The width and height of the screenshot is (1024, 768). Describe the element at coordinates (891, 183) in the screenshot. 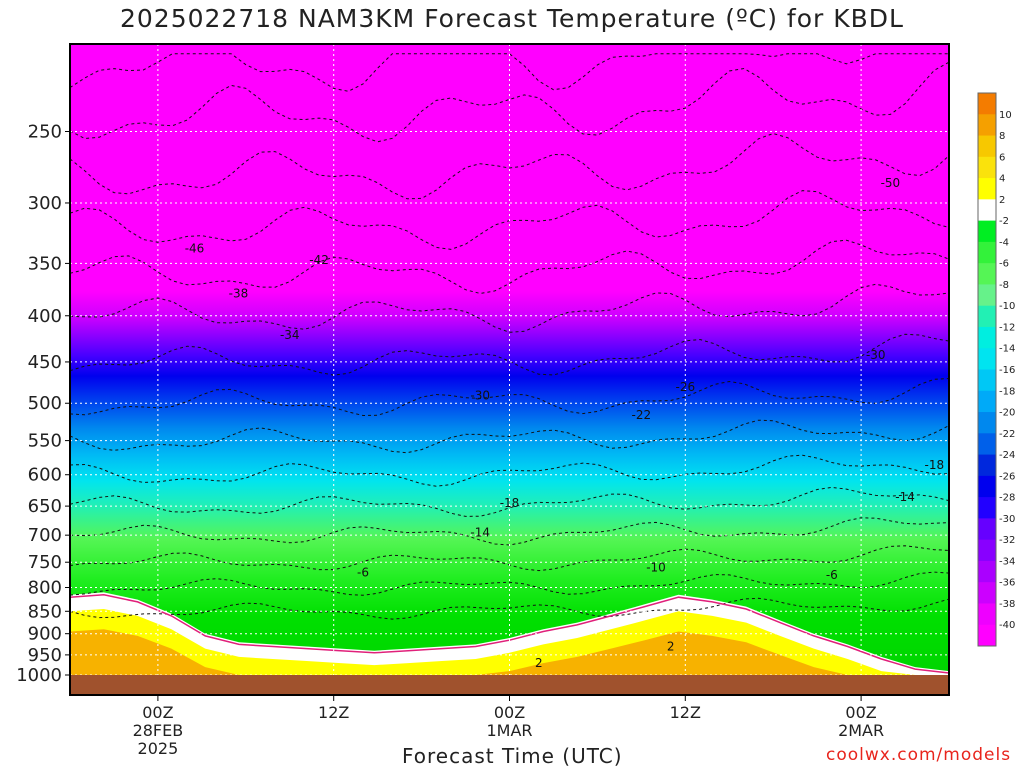

I see `contour-label: -50` at that location.